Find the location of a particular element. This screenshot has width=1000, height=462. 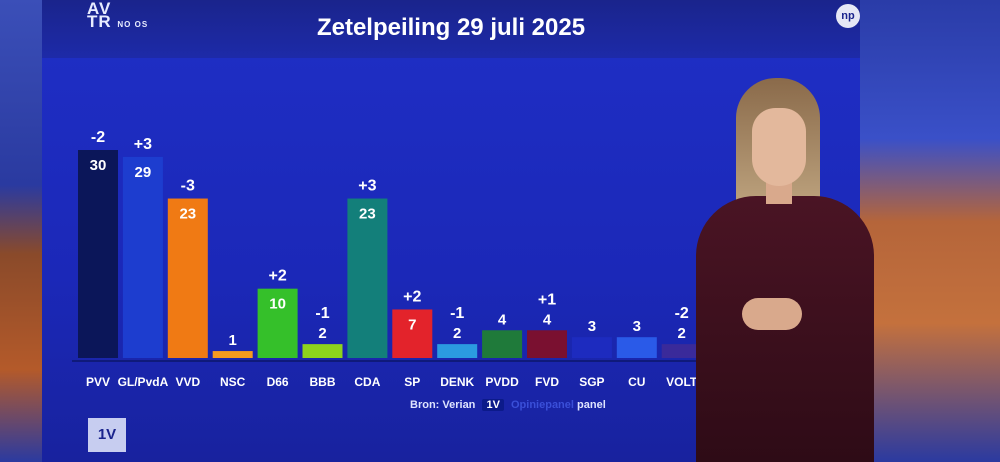

bar-sp is located at coordinates (412, 333).